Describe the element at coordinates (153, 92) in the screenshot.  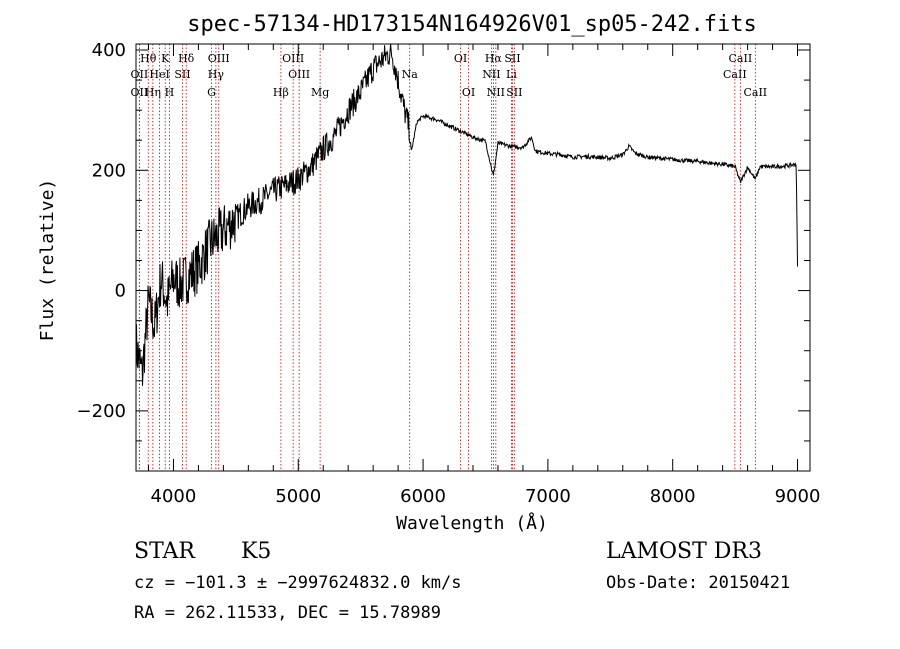
I see `line-label-19: Hη` at that location.